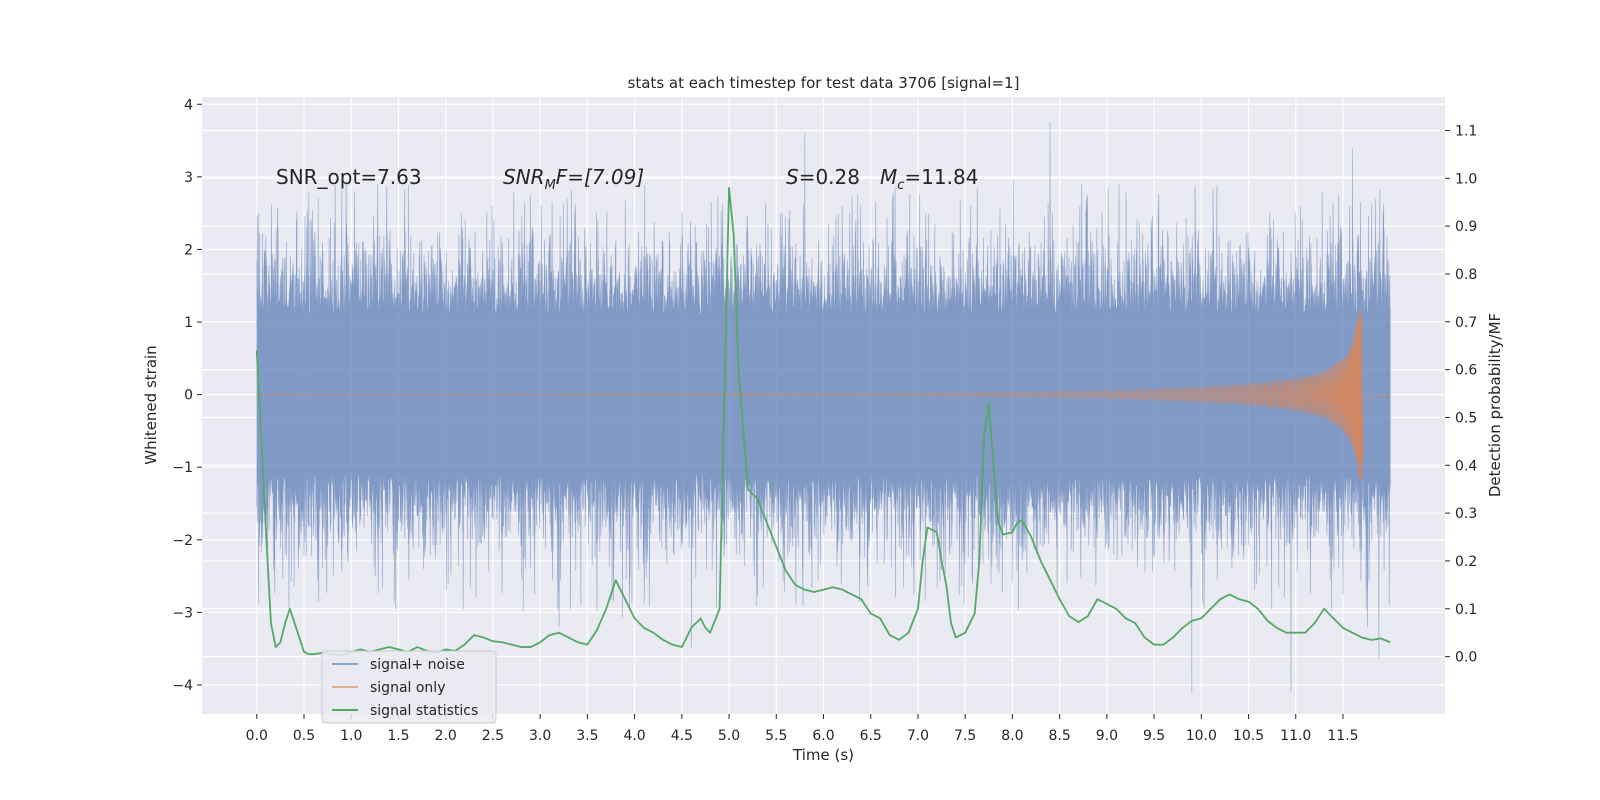 This screenshot has height=800, width=1600. Describe the element at coordinates (1107, 736) in the screenshot. I see `x-tick-label: 9.0` at that location.